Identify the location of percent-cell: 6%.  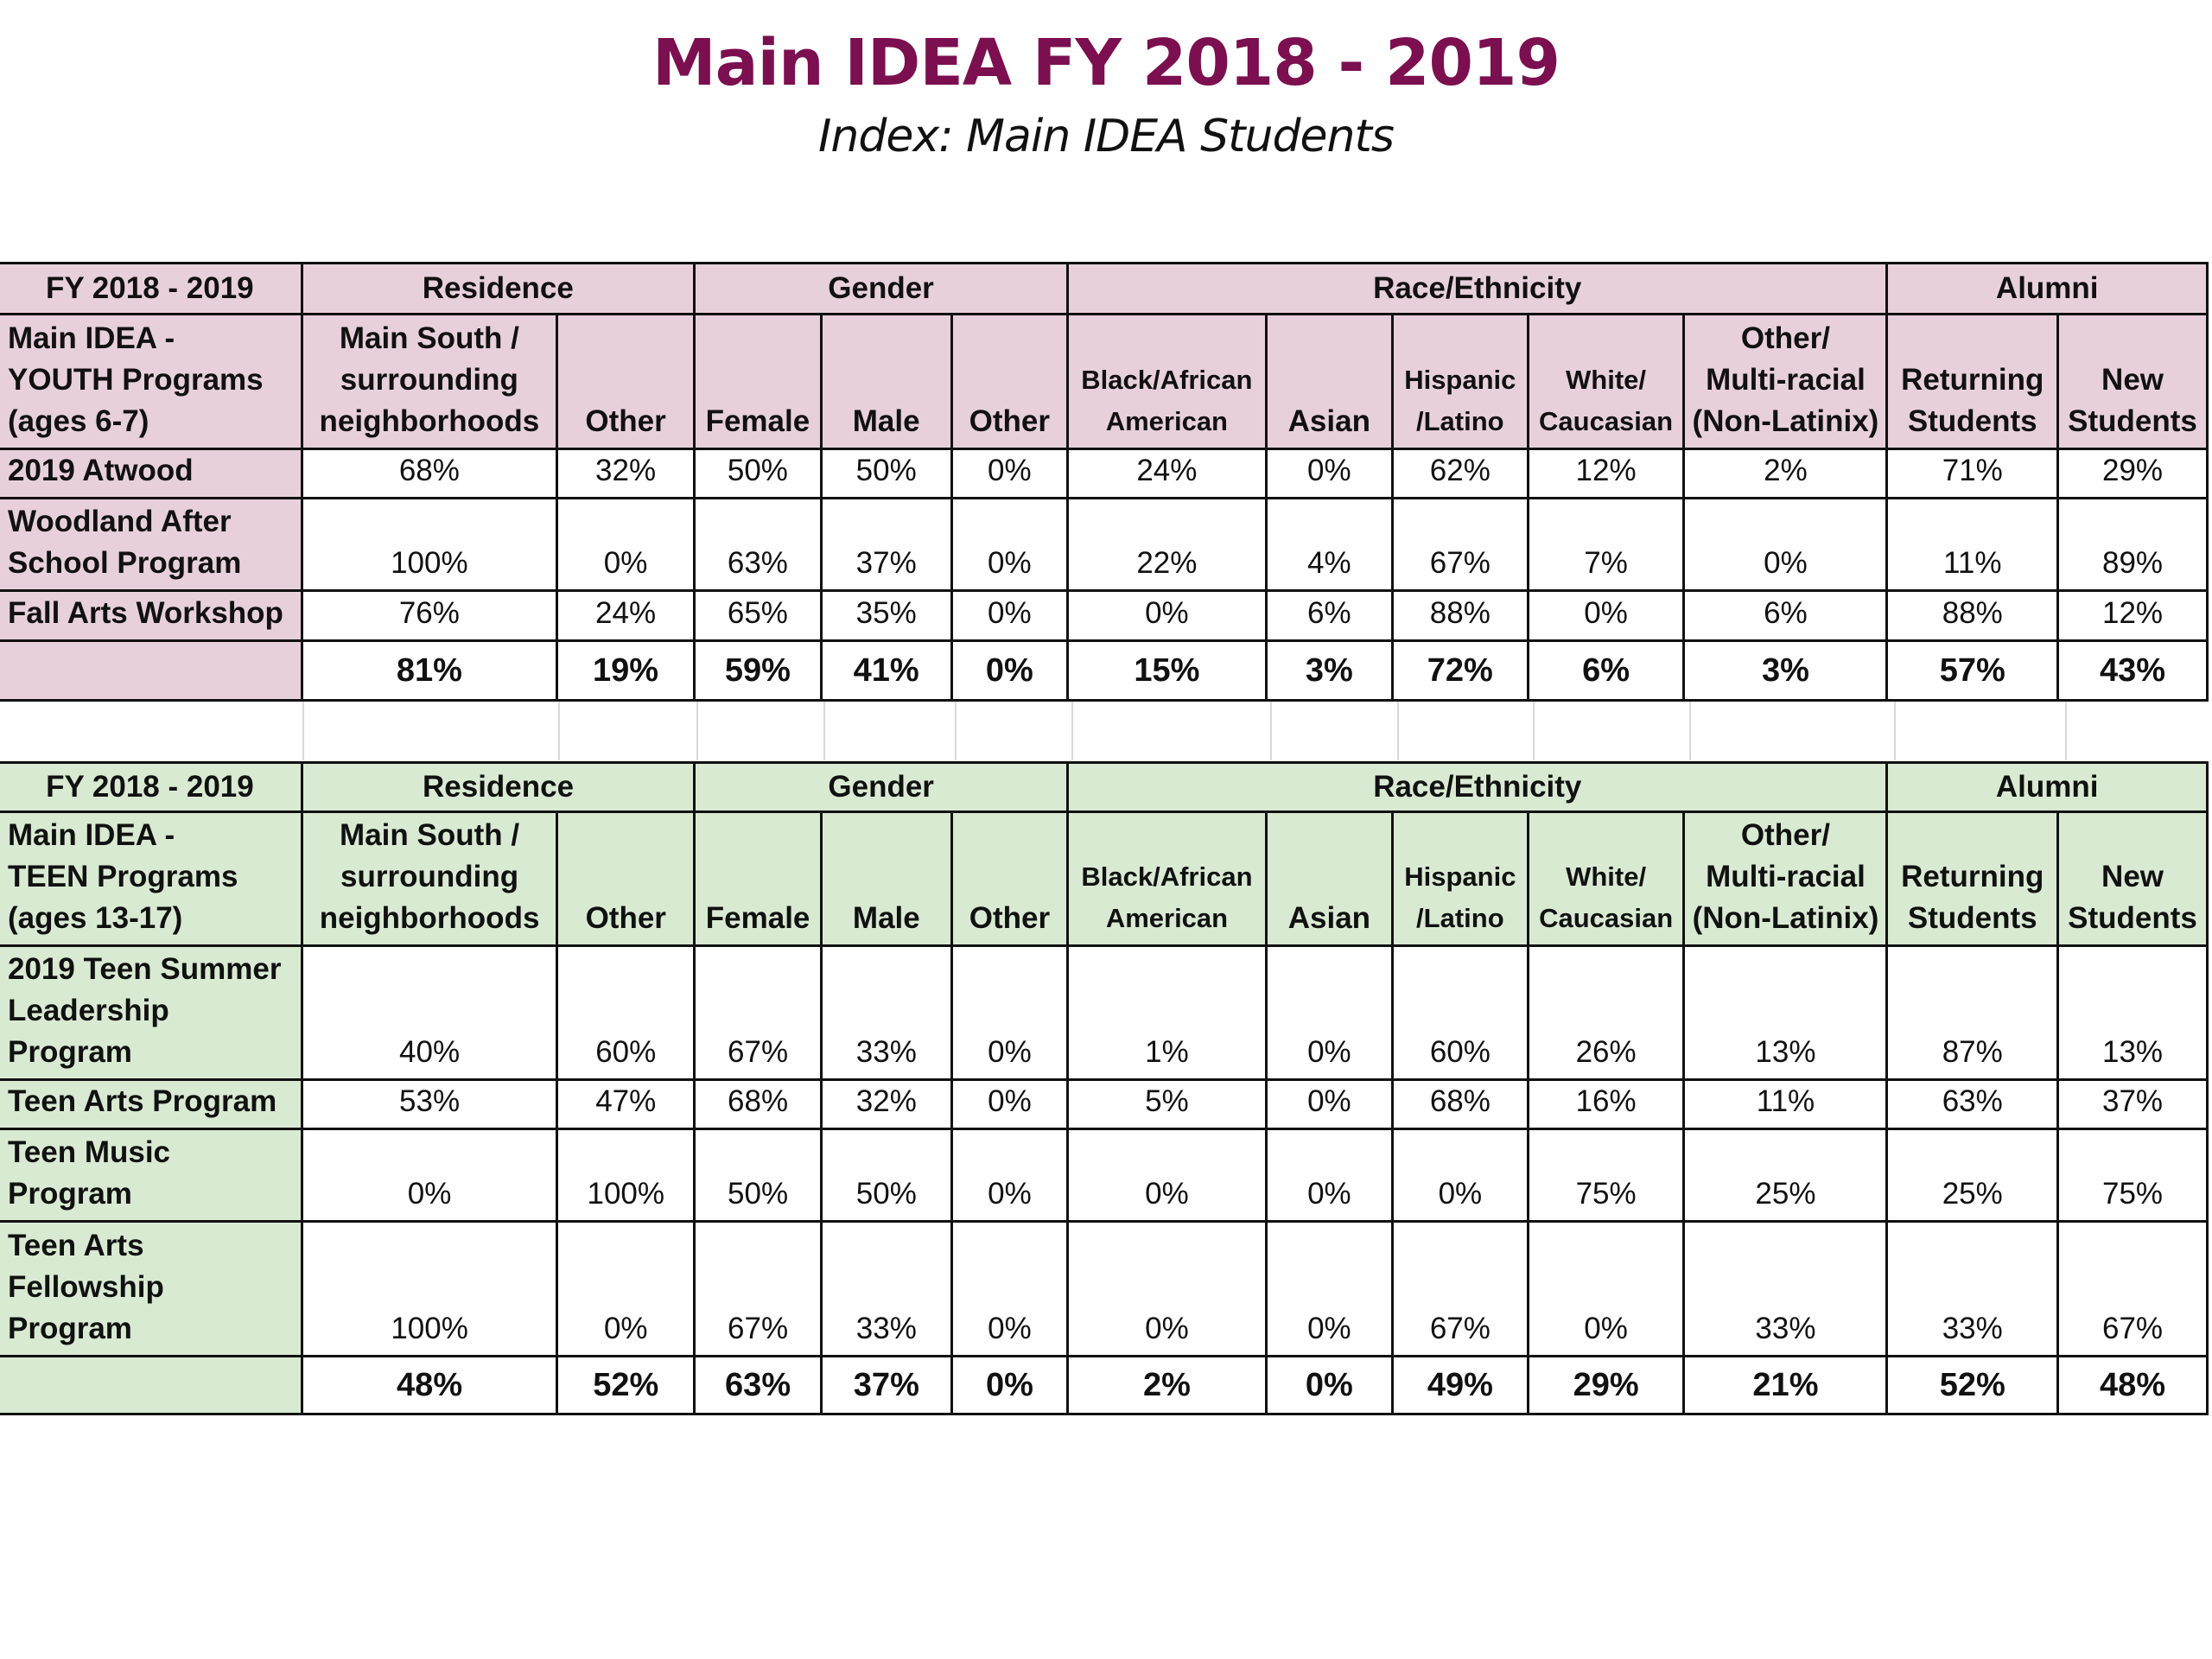
(1785, 615).